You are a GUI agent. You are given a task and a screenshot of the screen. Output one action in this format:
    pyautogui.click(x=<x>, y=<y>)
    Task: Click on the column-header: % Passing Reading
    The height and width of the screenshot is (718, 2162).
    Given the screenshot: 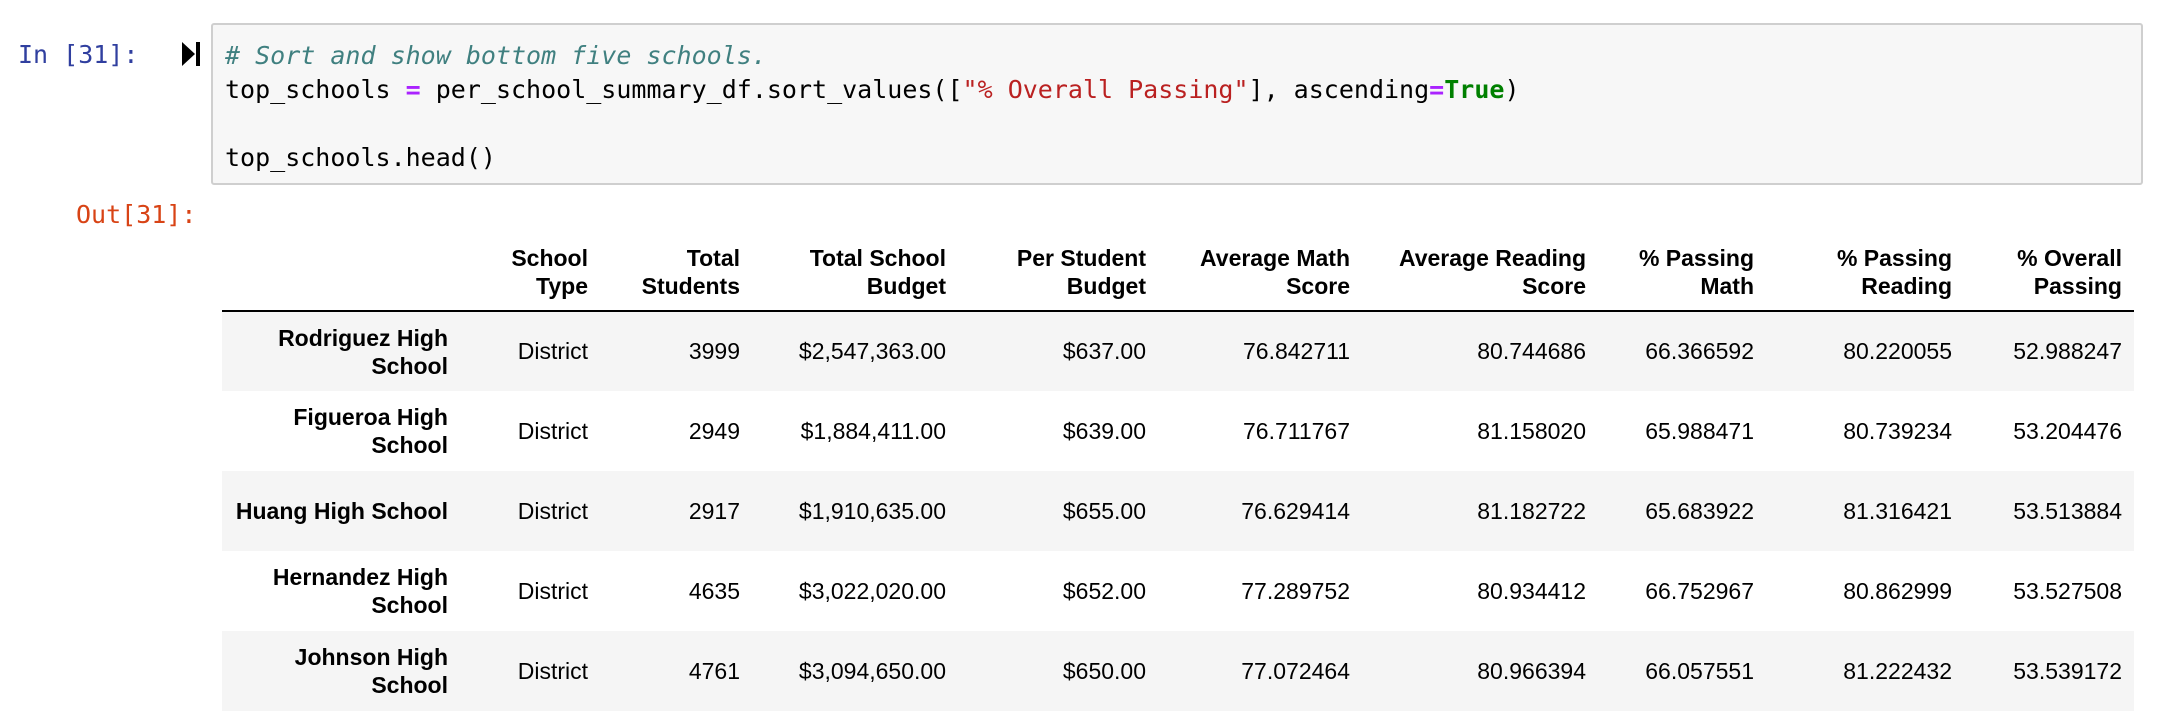 What is the action you would take?
    pyautogui.click(x=1865, y=271)
    